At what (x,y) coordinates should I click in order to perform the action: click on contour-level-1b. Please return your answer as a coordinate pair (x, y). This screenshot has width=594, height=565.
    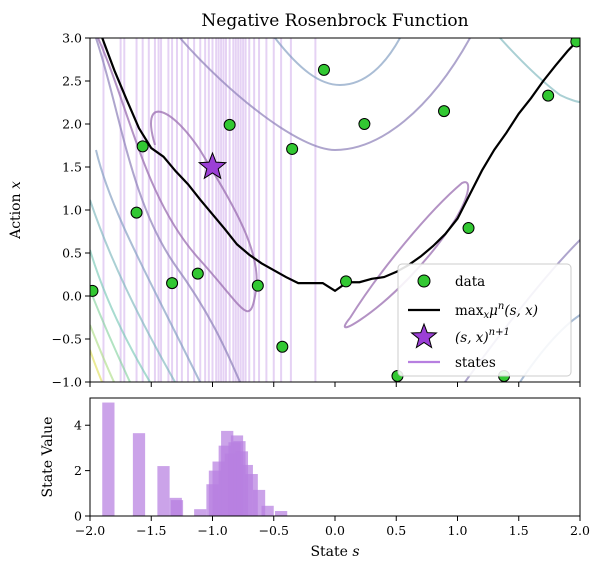
    Looking at the image, I should click on (406, 255).